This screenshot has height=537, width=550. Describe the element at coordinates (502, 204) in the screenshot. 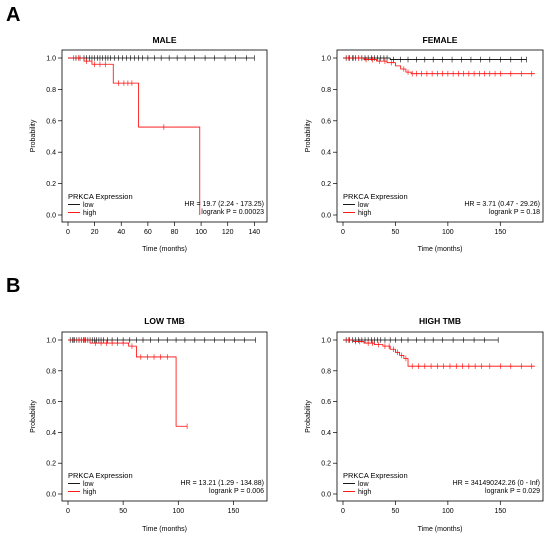

I see `stat-annotation: HR = 3.71 (0.47 - 29.26)` at that location.